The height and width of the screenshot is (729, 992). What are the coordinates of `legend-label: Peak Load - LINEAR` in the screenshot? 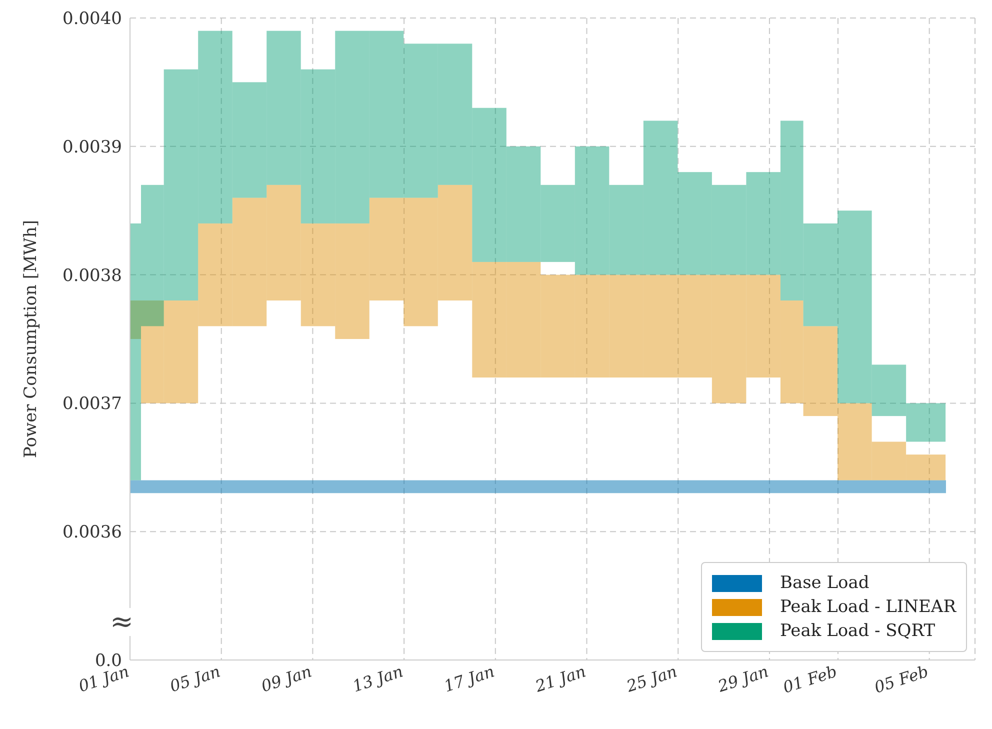 It's located at (868, 607).